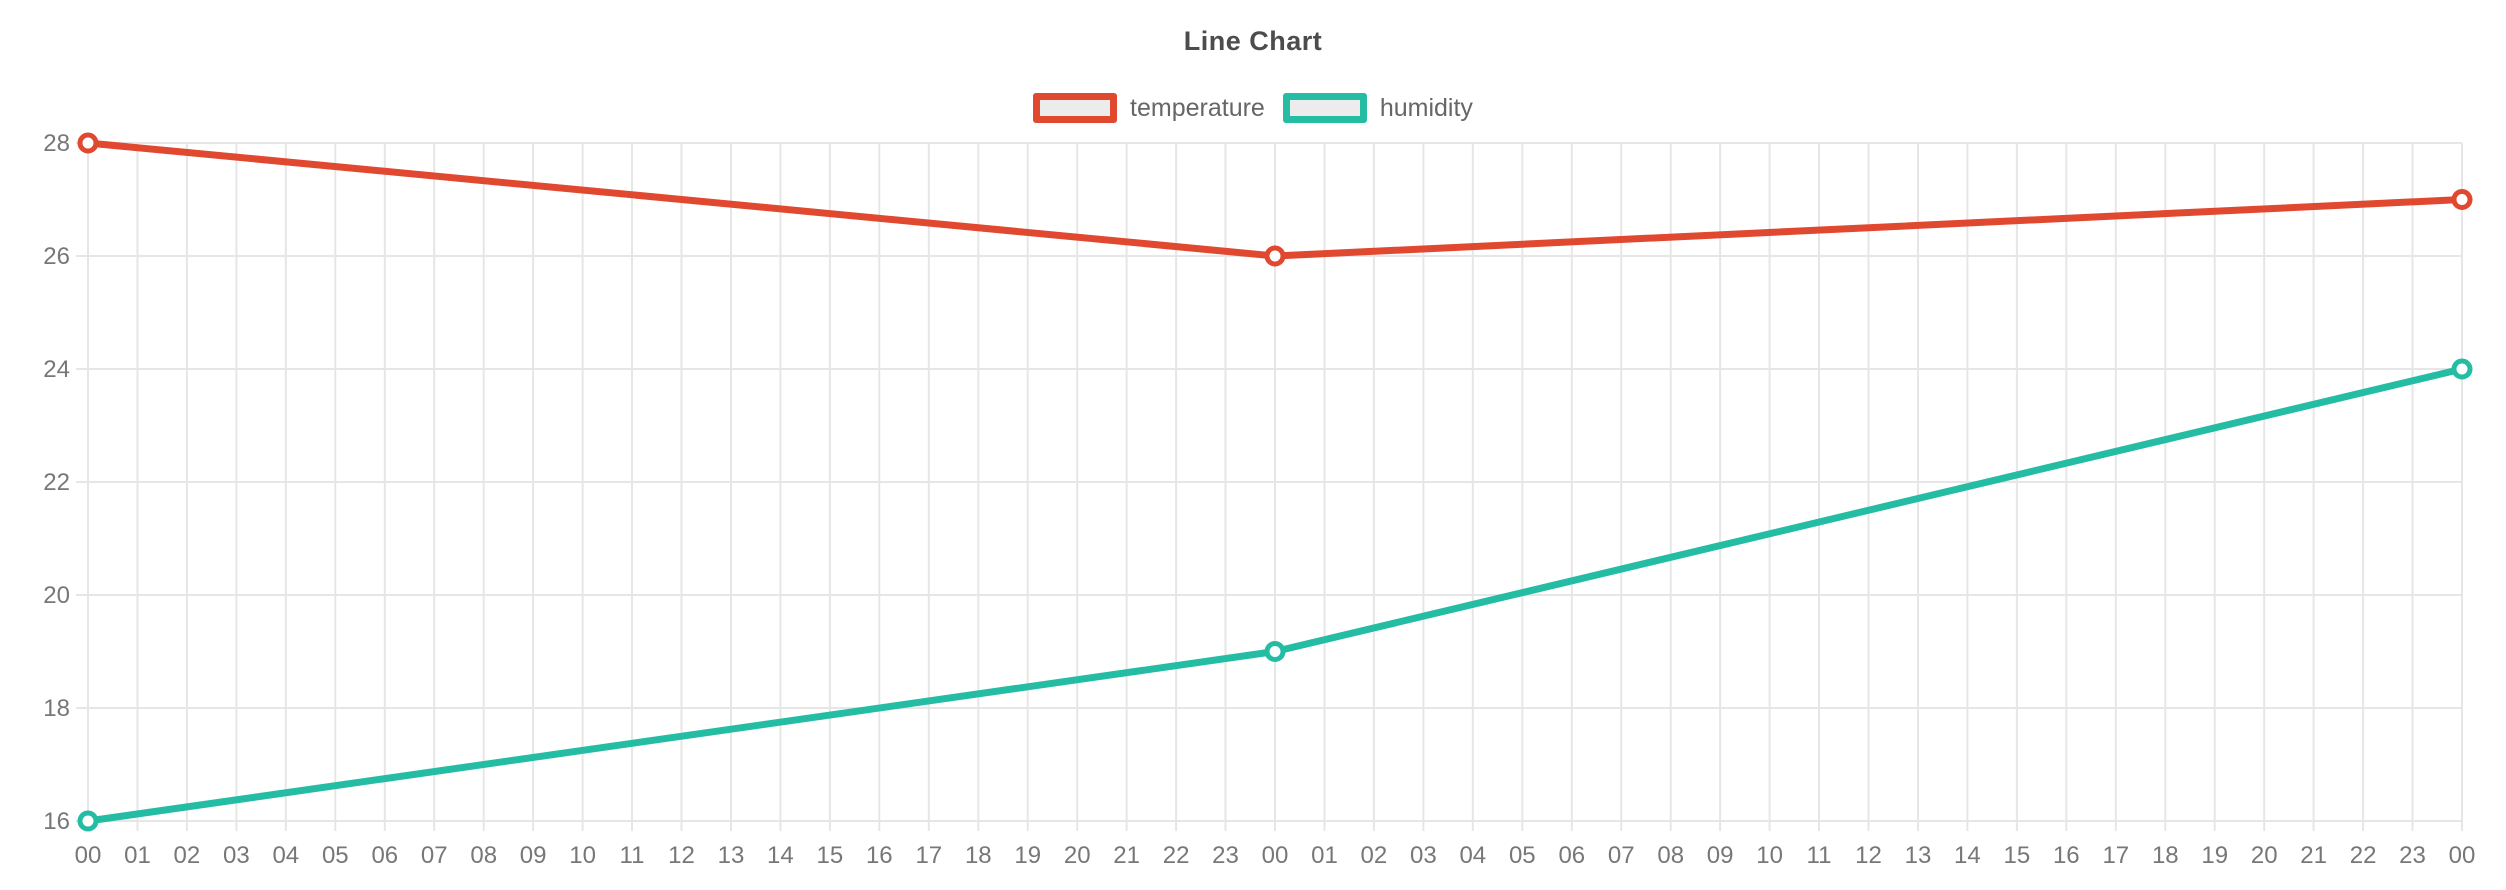  I want to click on y-tick-label: 26, so click(56, 256).